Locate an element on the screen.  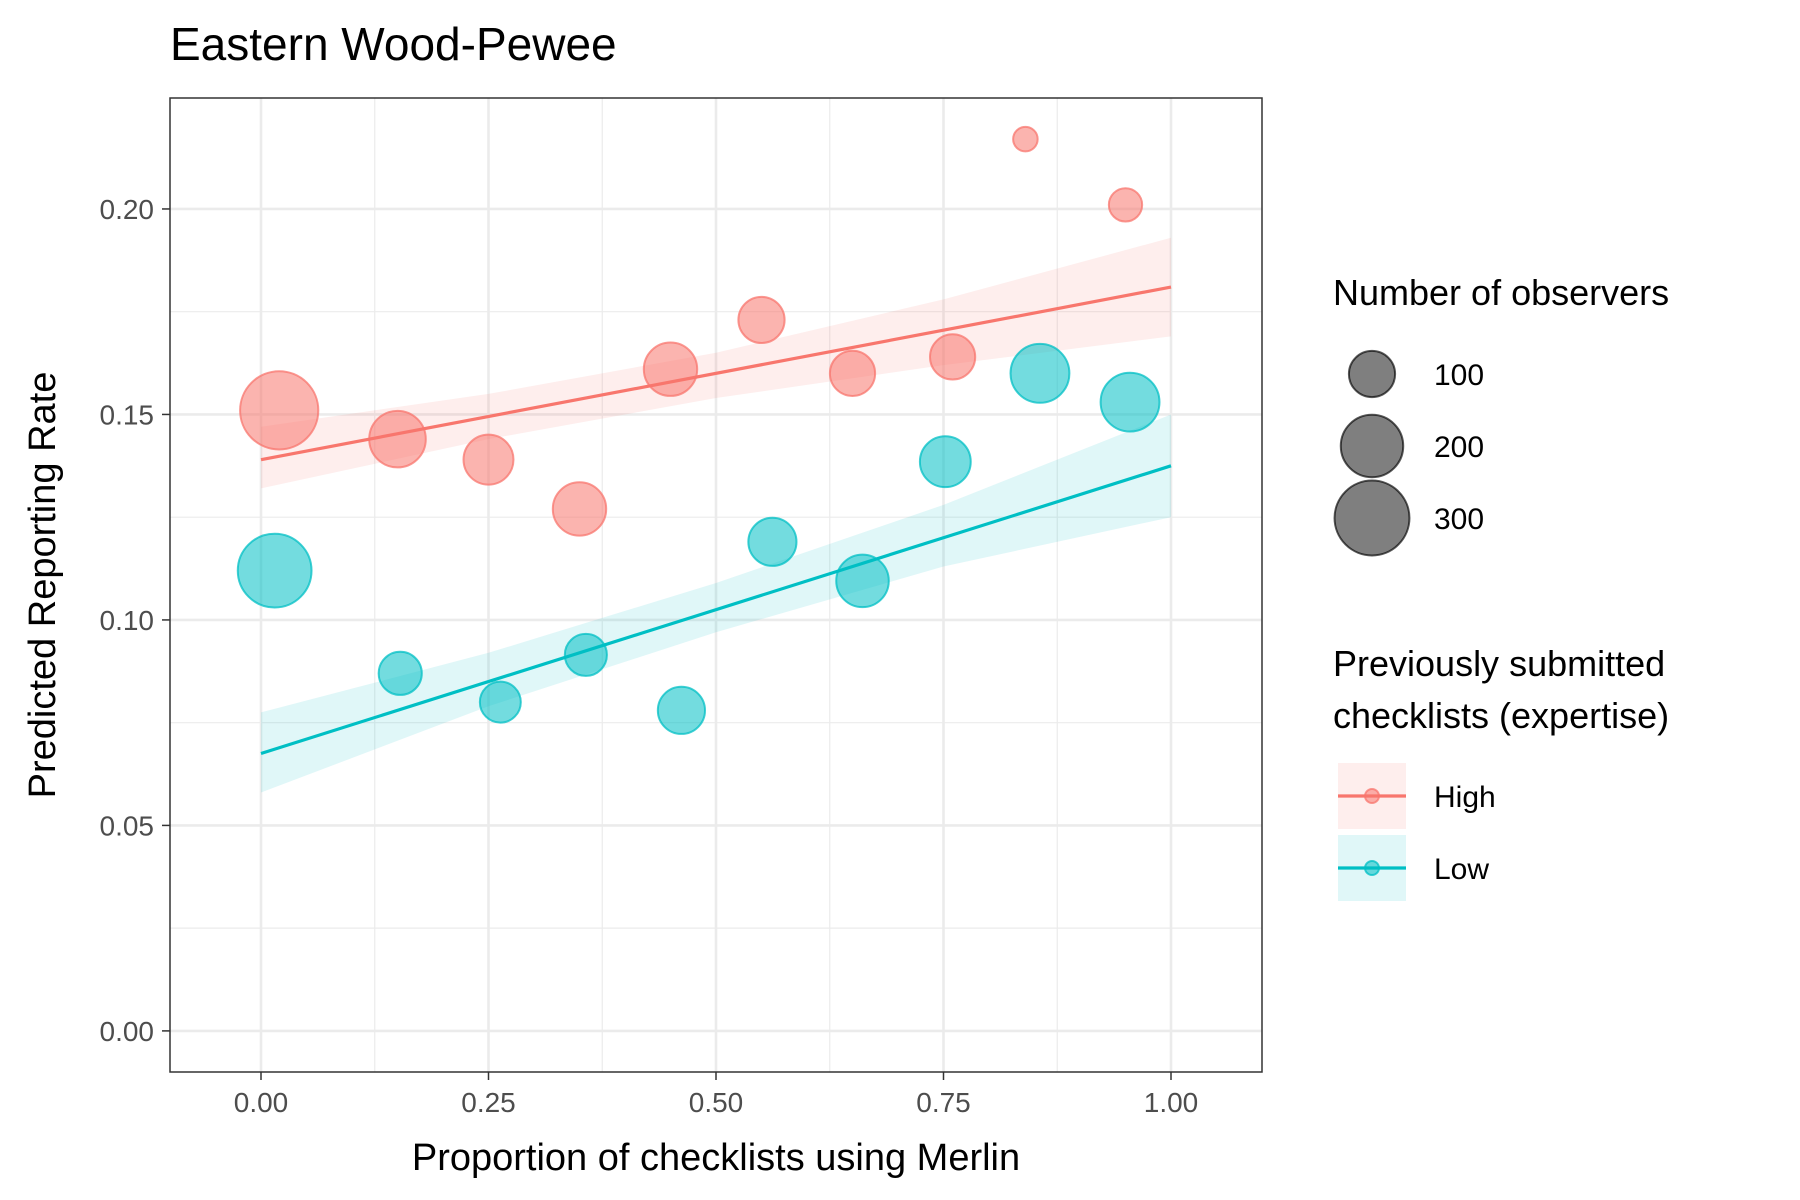
x-tick-label: 0.25 is located at coordinates (488, 1102).